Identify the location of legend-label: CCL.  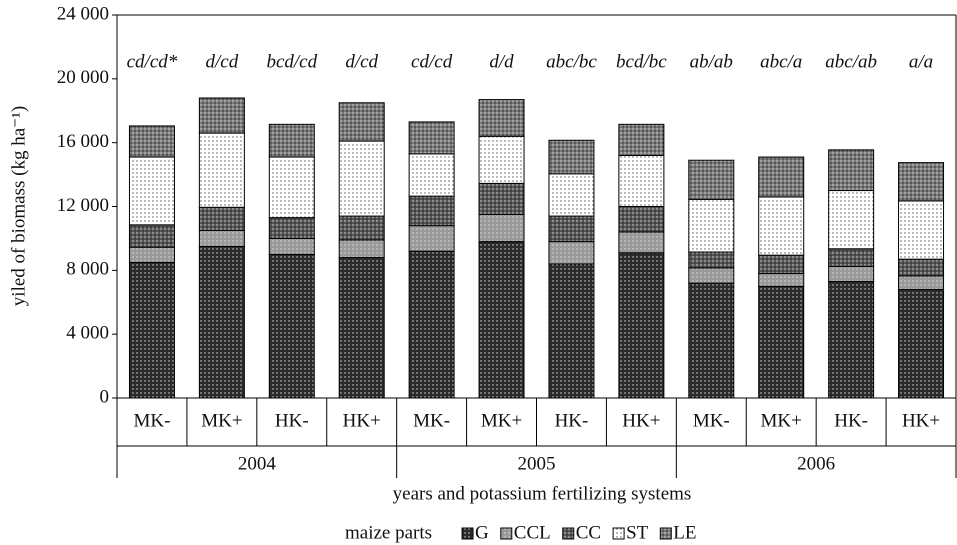
(532, 532).